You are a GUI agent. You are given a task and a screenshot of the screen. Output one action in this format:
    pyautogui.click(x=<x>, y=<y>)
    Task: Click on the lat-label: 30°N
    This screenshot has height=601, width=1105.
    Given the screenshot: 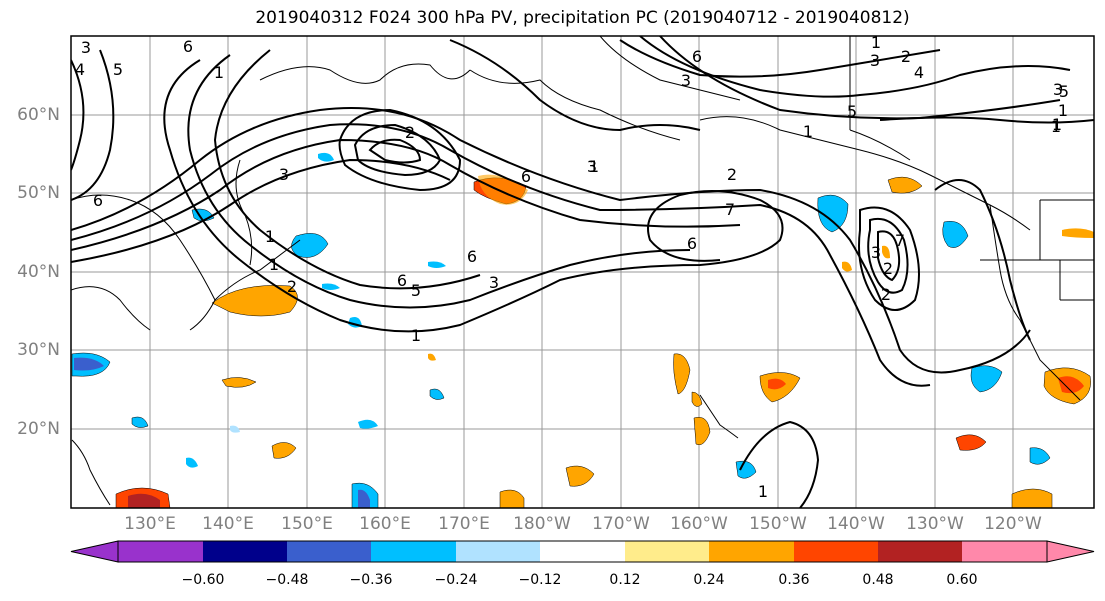 What is the action you would take?
    pyautogui.click(x=38, y=350)
    